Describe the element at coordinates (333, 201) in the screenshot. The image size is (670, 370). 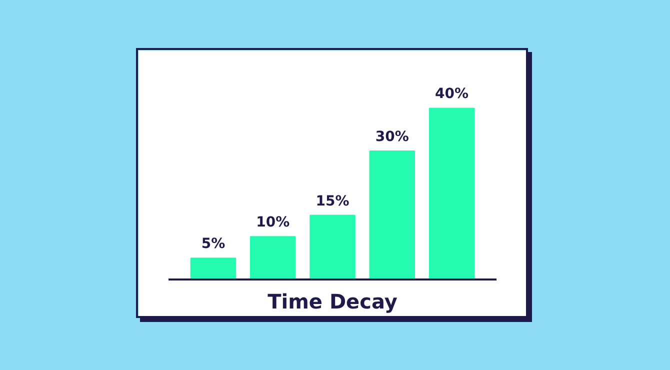
I see `data-label: 15%` at that location.